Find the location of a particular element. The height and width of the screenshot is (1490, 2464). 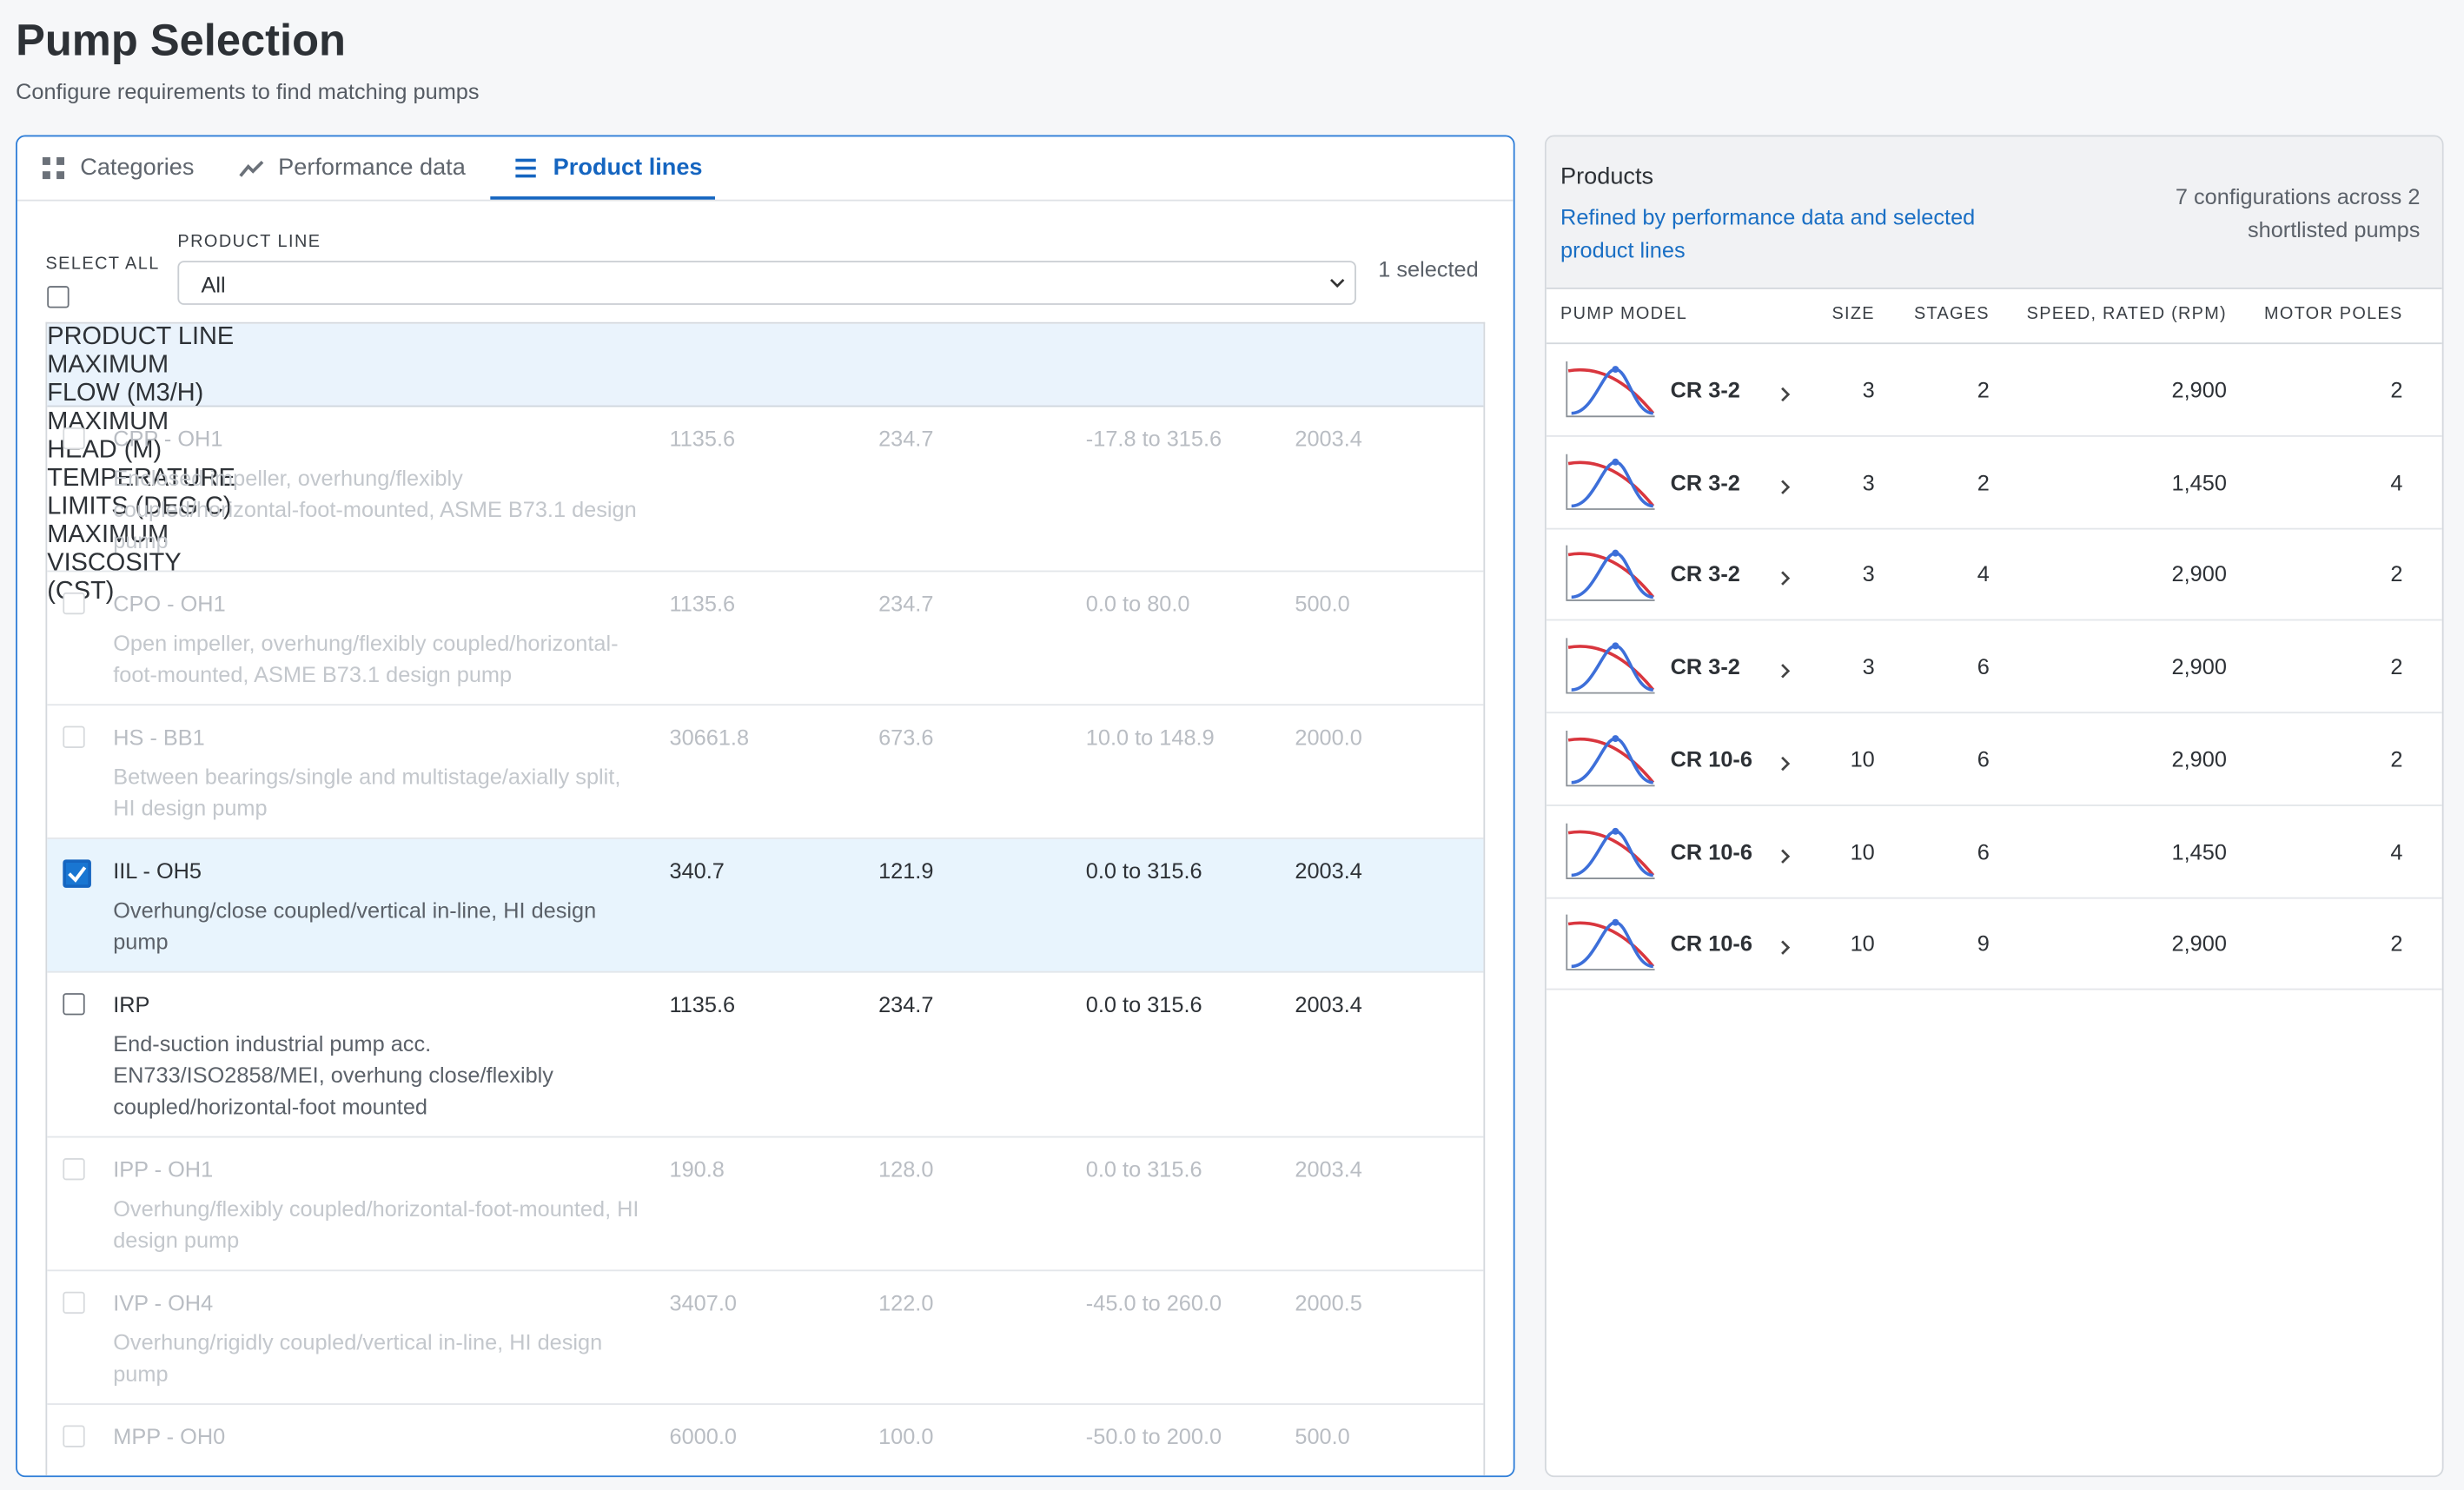

column-header: MAXIMUM FLOW (M3/H) is located at coordinates (125, 379).